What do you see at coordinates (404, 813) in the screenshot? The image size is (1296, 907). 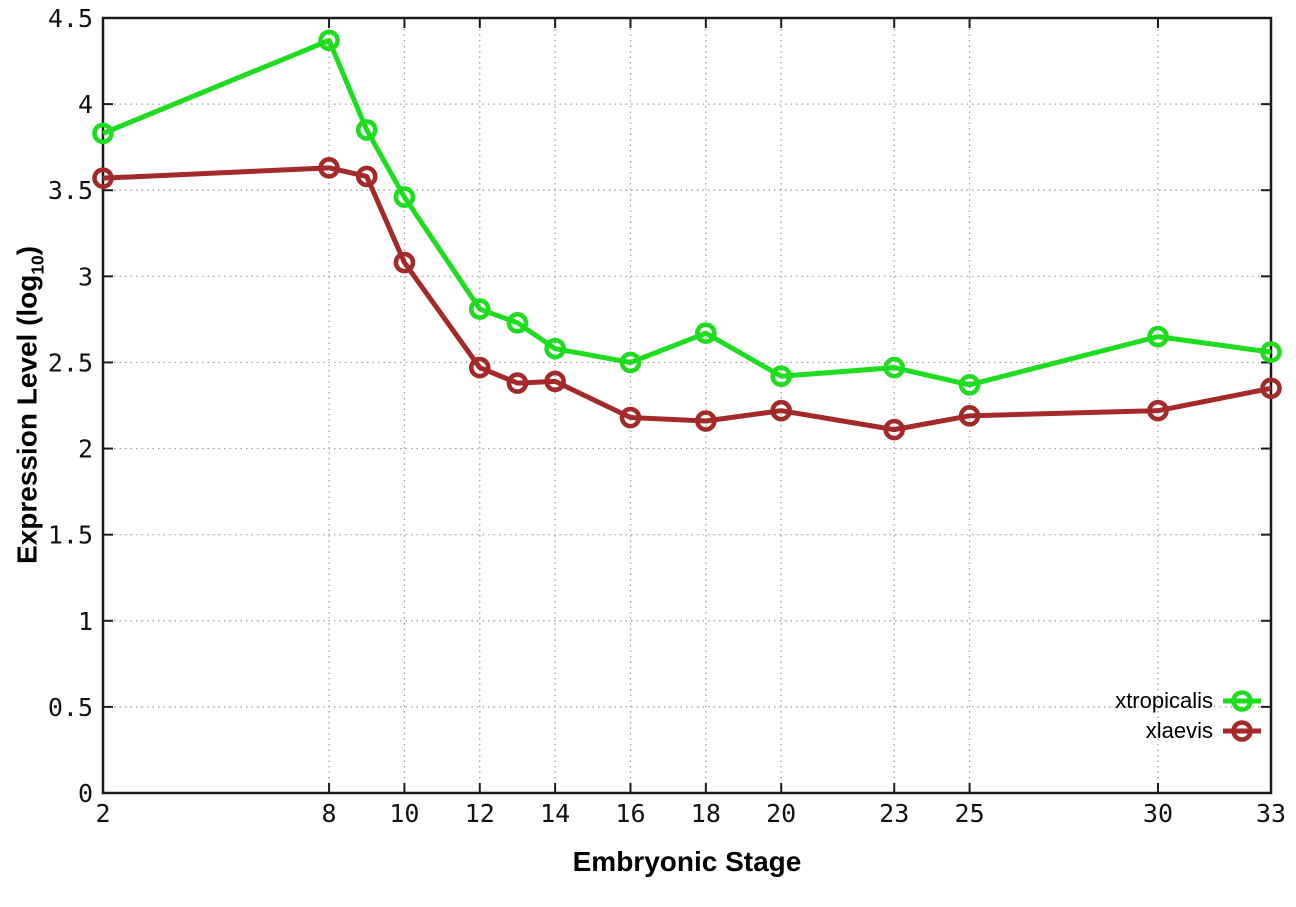 I see `x-tick-label-10: 10` at bounding box center [404, 813].